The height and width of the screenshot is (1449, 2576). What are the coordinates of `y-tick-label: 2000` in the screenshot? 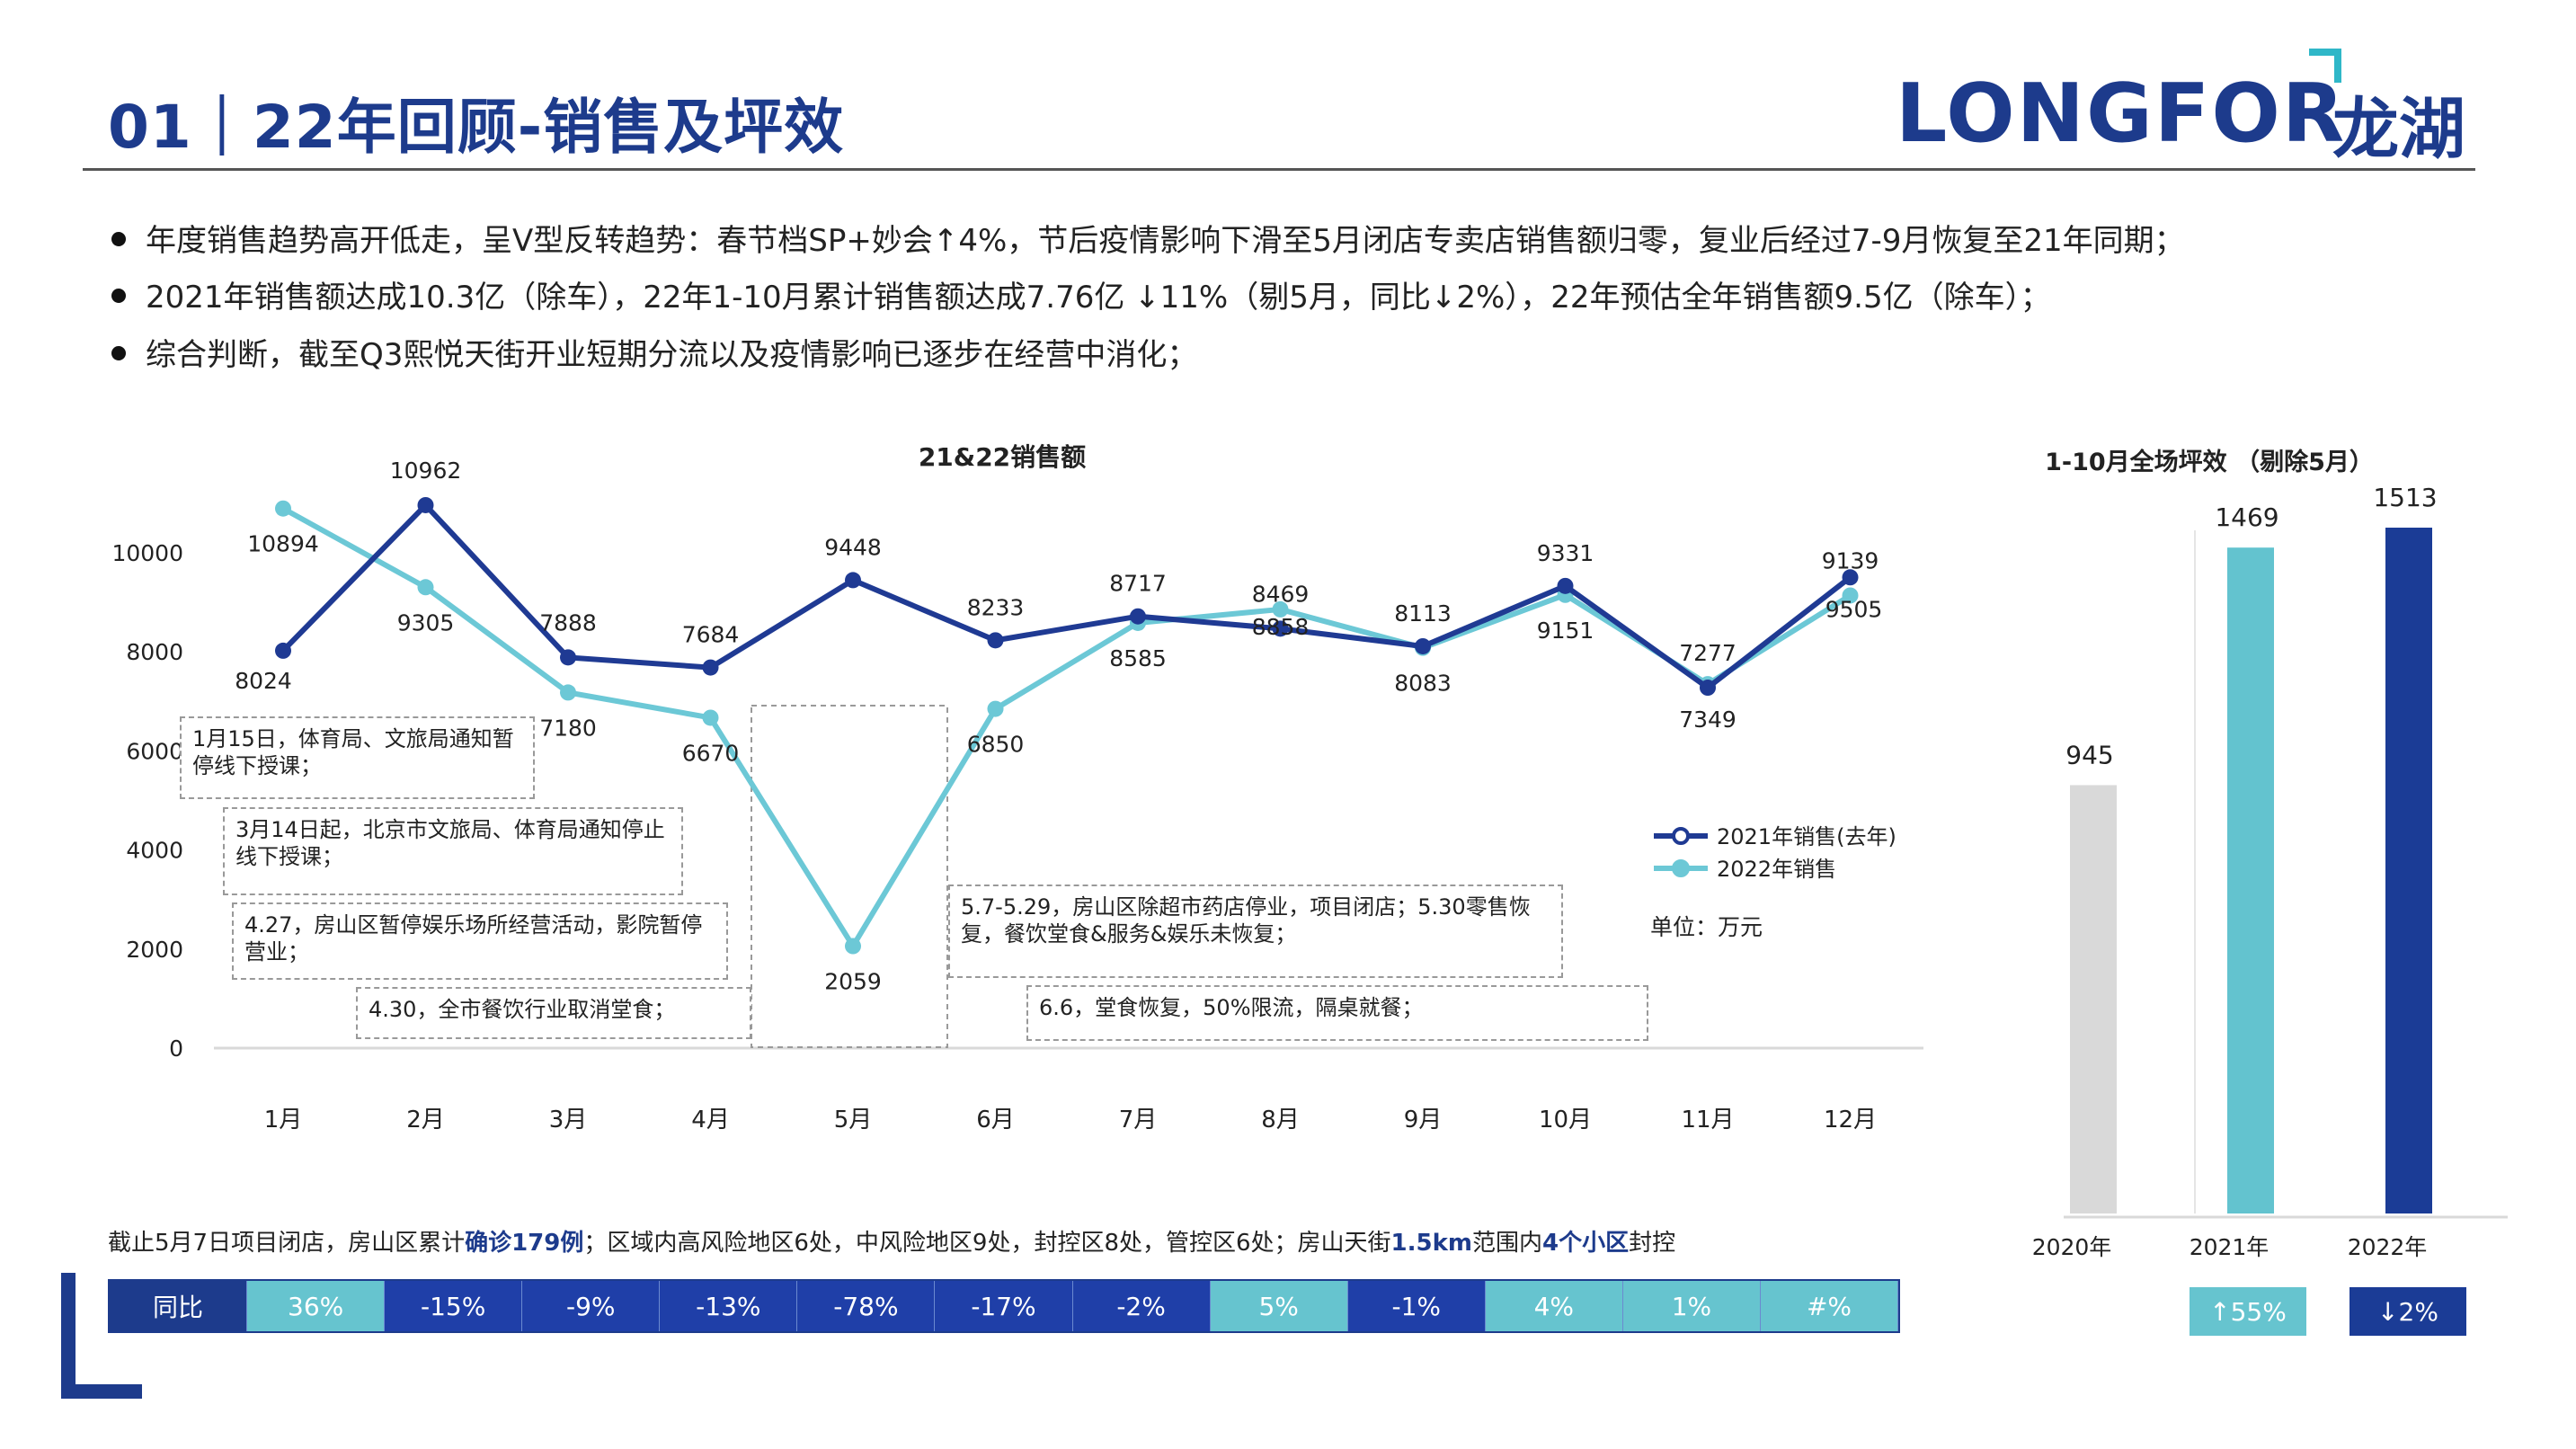 It's located at (154, 950).